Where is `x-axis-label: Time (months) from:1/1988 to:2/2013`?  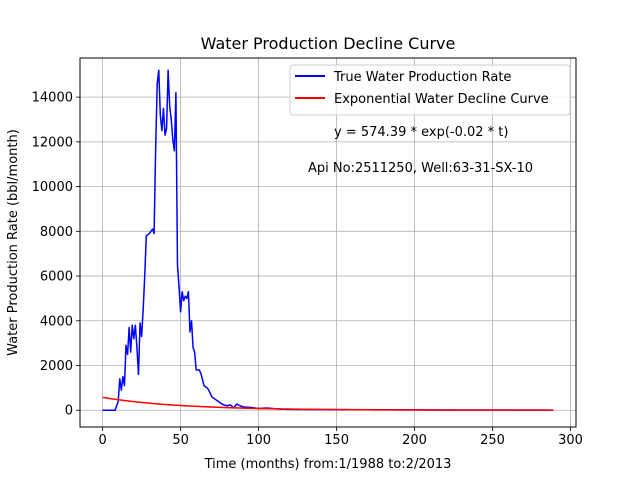 x-axis-label: Time (months) from:1/1988 to:2/2013 is located at coordinates (328, 464).